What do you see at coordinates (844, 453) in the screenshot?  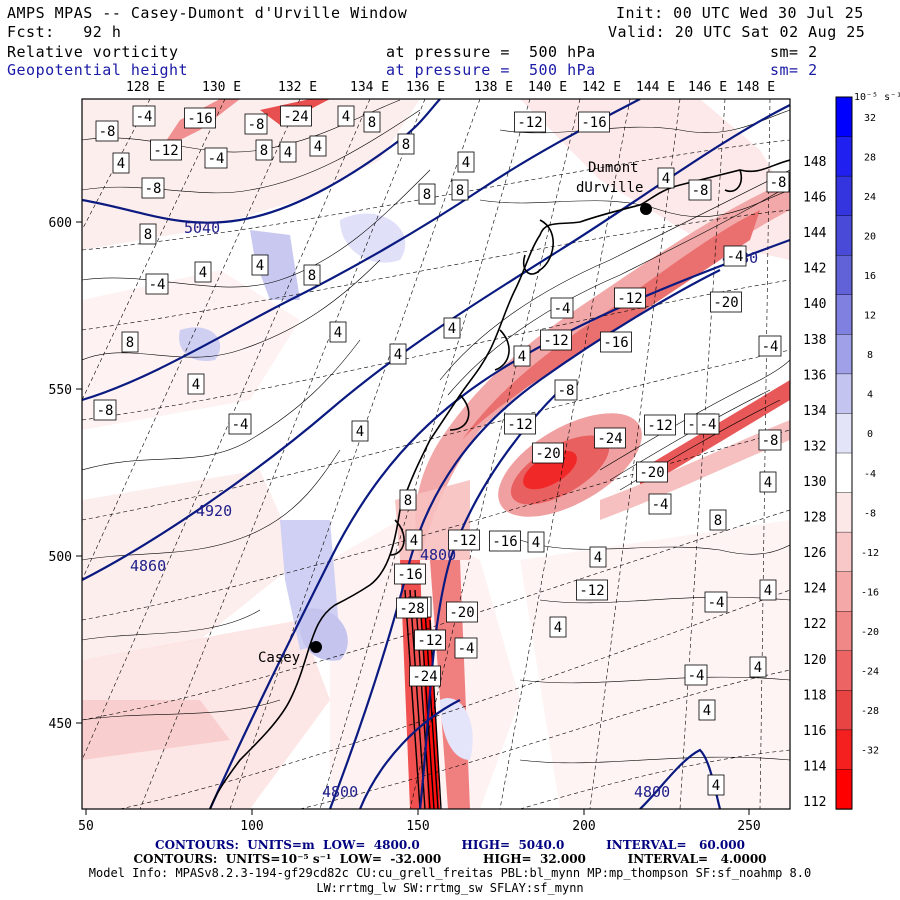 I see `colorbar-frame` at bounding box center [844, 453].